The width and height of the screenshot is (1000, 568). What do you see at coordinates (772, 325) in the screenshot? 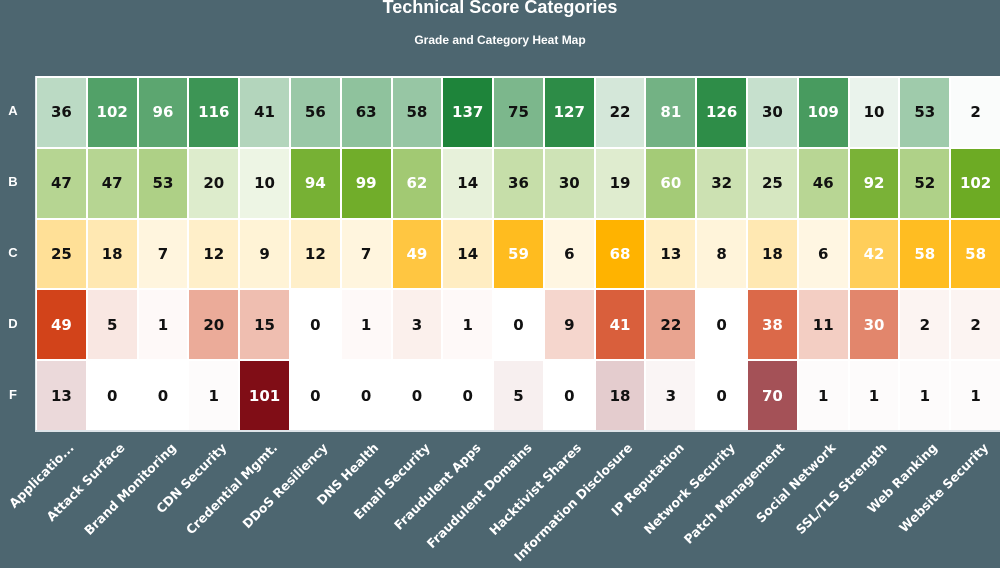
I see `heatmap-cell: 38` at bounding box center [772, 325].